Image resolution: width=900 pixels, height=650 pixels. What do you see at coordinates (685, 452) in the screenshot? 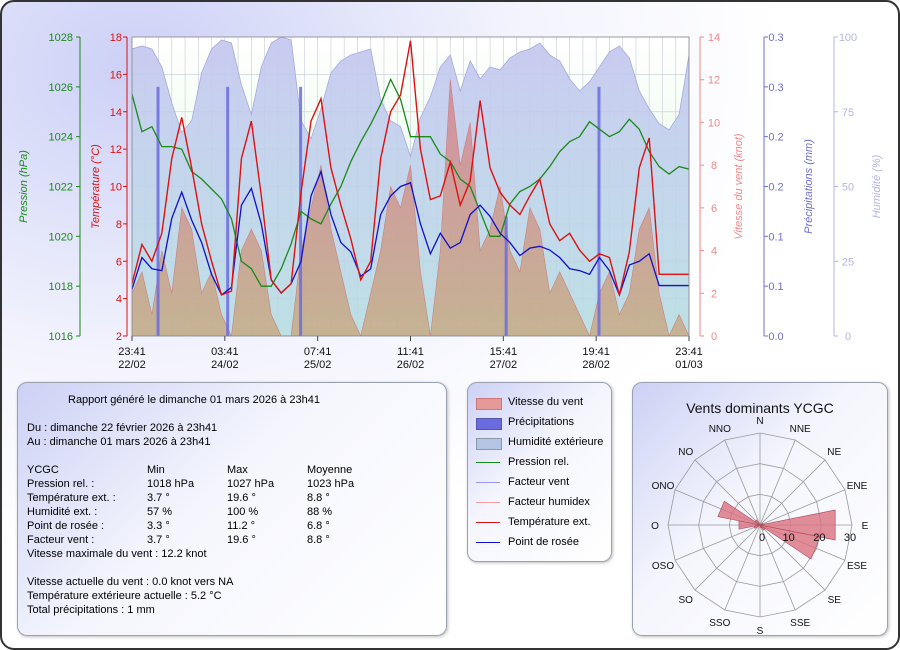
I see `rose-direction-label: NO` at bounding box center [685, 452].